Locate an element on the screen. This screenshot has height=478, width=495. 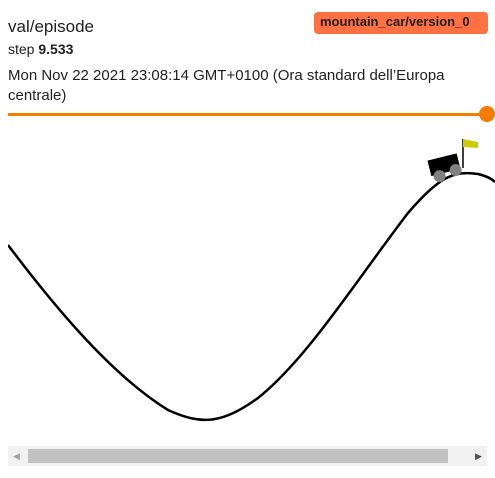
scroll-right-icon: ▶ is located at coordinates (478, 456).